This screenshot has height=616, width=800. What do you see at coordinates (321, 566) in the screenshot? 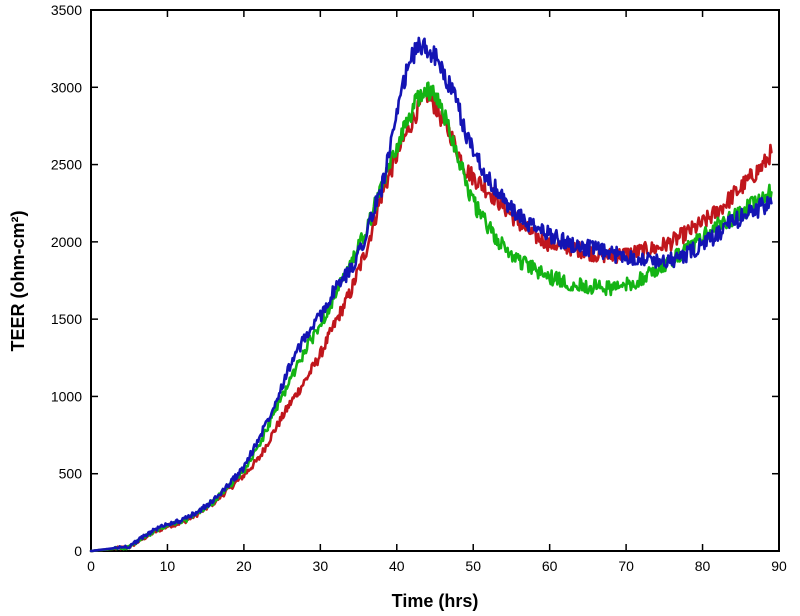
I see `x-tick-label: 30` at bounding box center [321, 566].